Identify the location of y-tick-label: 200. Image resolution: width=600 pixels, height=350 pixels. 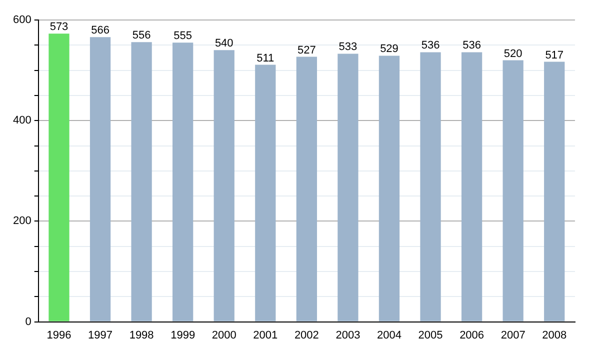
(22, 221).